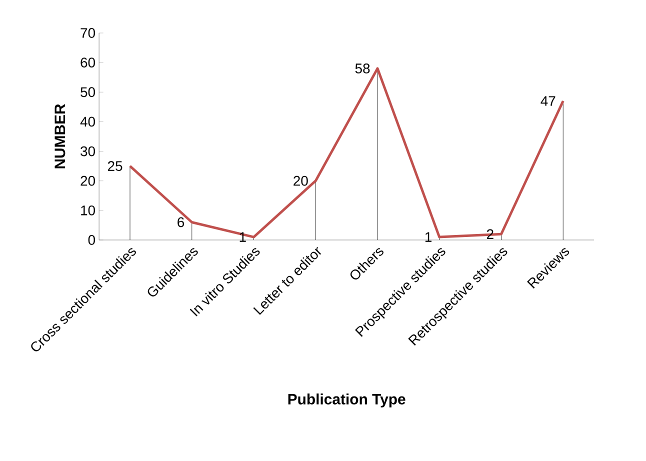  Describe the element at coordinates (548, 101) in the screenshot. I see `data-label: 47` at that location.